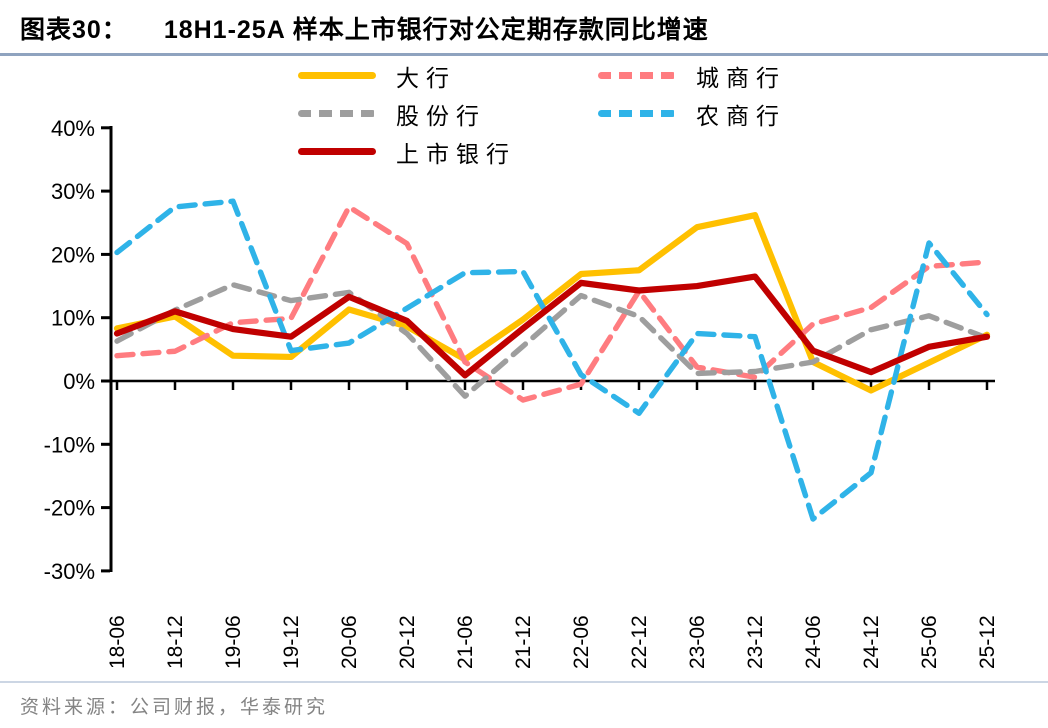  Describe the element at coordinates (639, 642) in the screenshot. I see `x-axis-label: 22-12` at that location.